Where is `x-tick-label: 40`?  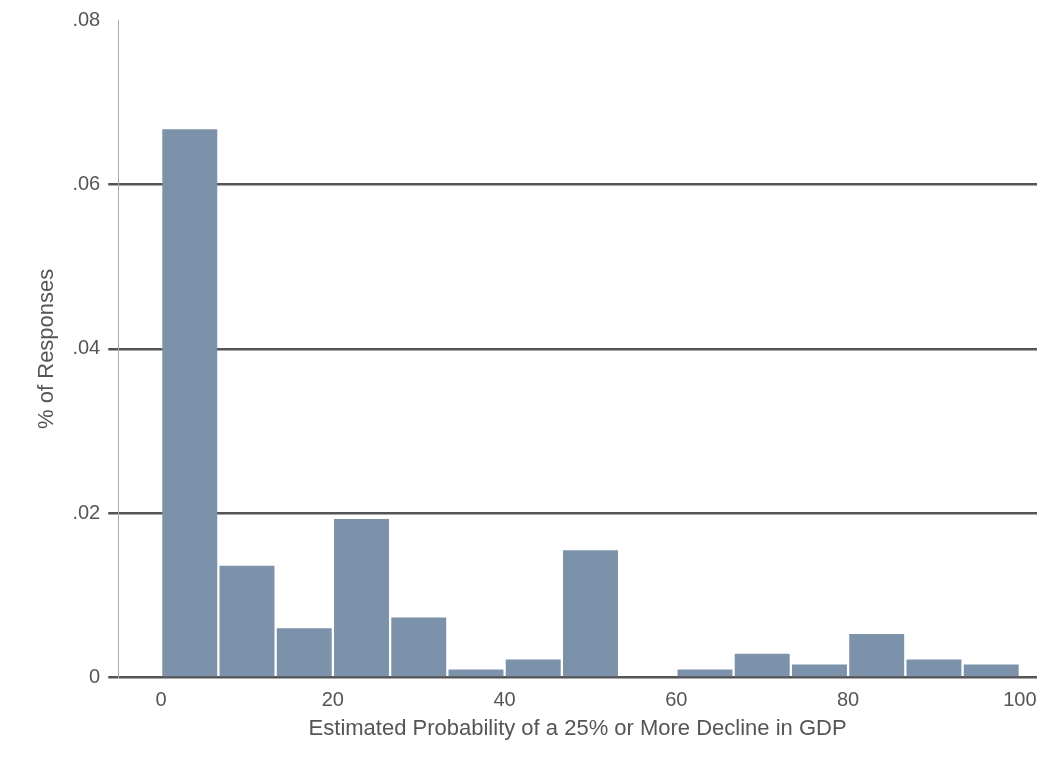 x-tick-label: 40 is located at coordinates (504, 699).